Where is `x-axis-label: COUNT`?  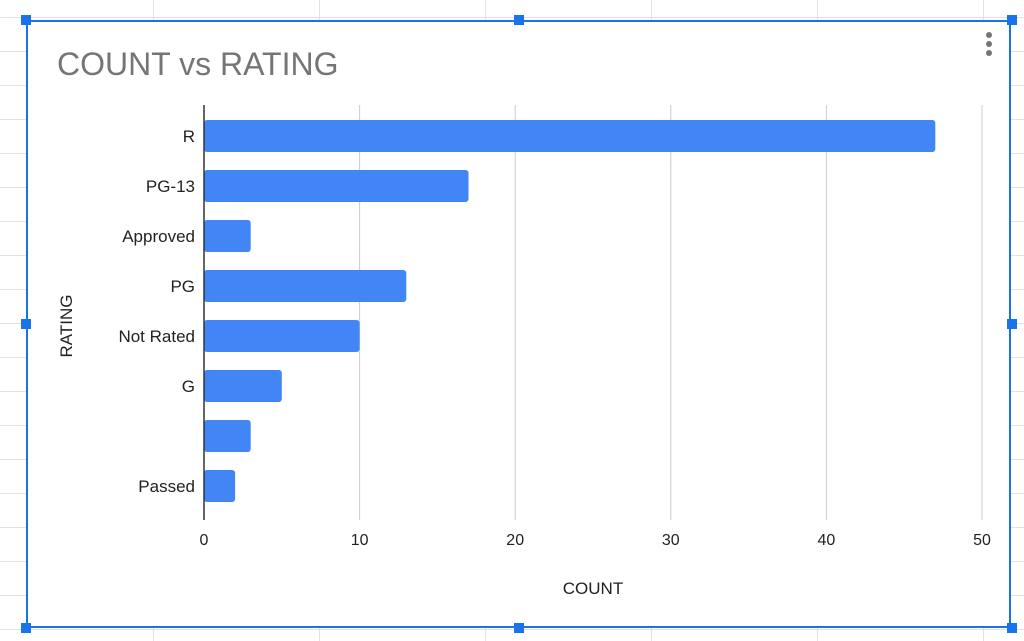 x-axis-label: COUNT is located at coordinates (593, 588).